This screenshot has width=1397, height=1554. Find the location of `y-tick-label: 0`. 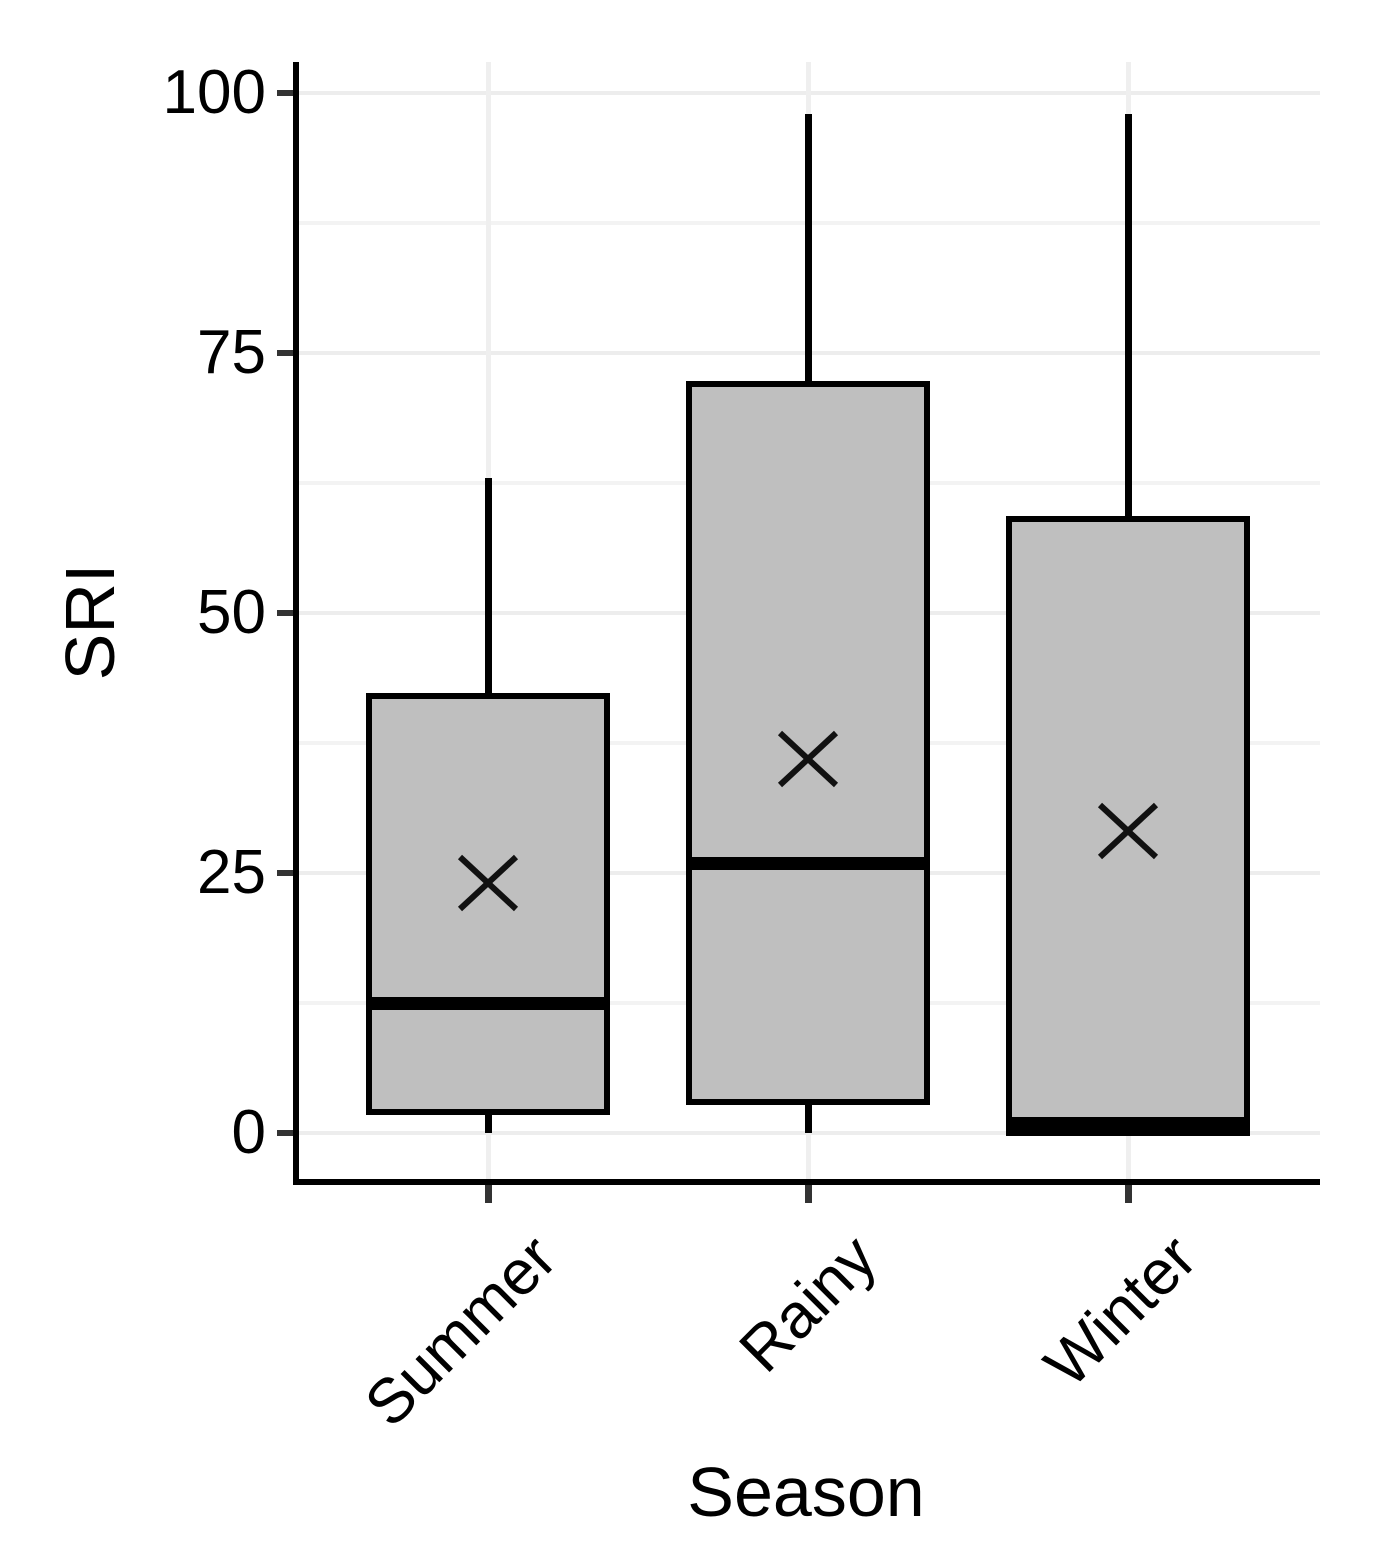

y-tick-label: 0 is located at coordinates (248, 1132).